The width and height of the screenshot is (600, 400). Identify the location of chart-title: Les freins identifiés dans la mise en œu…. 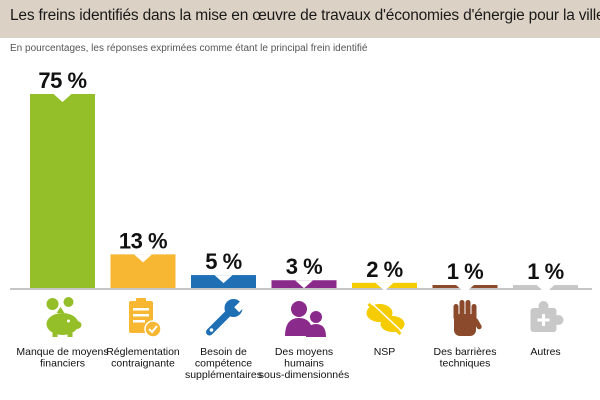
(305, 15).